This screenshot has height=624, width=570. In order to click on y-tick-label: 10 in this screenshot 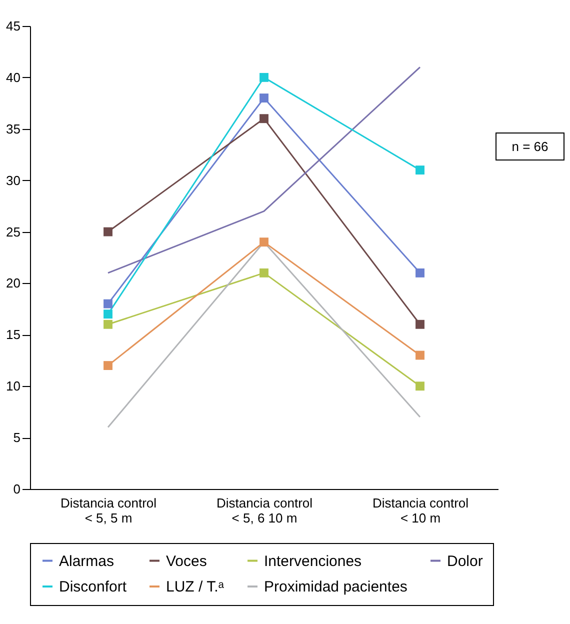, I will do `click(13, 386)`.